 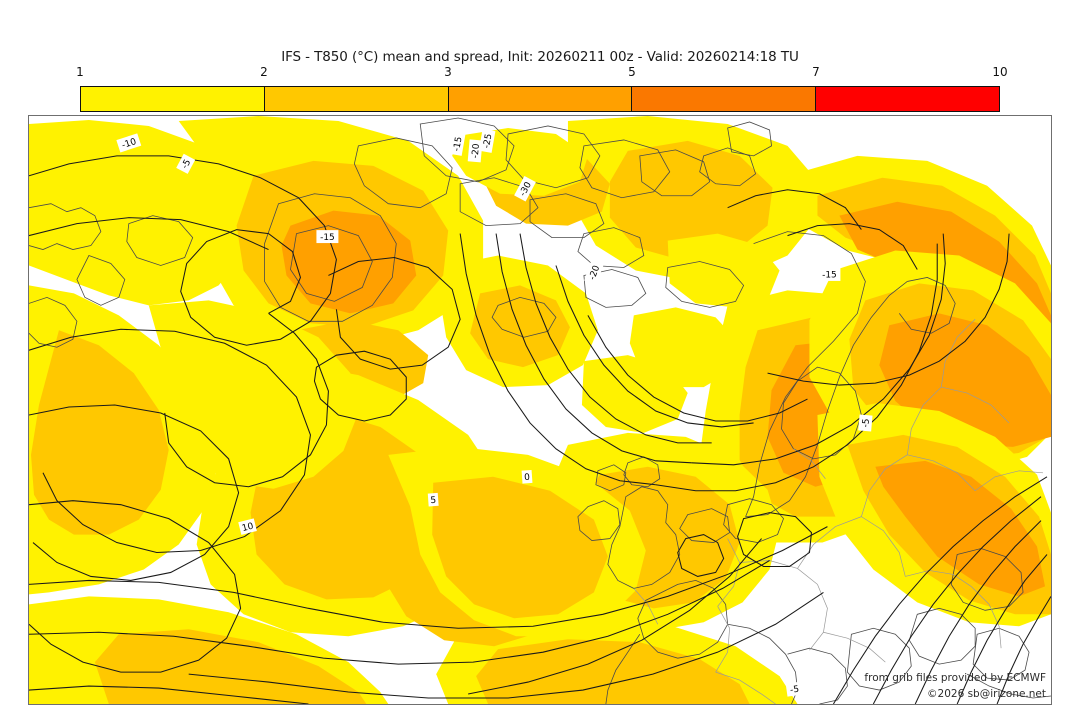 I want to click on colorbar-tick-1: 1, so click(x=80, y=72).